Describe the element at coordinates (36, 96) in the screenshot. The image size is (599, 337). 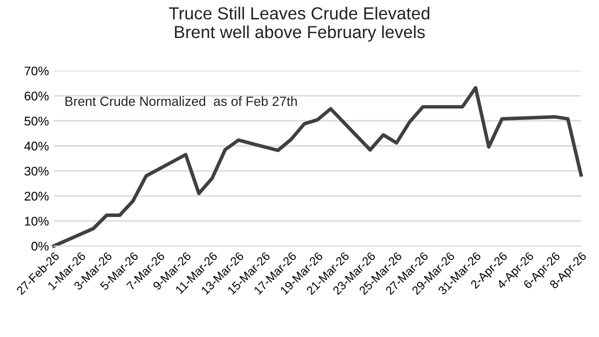
I see `y-tick-label: 60%` at that location.